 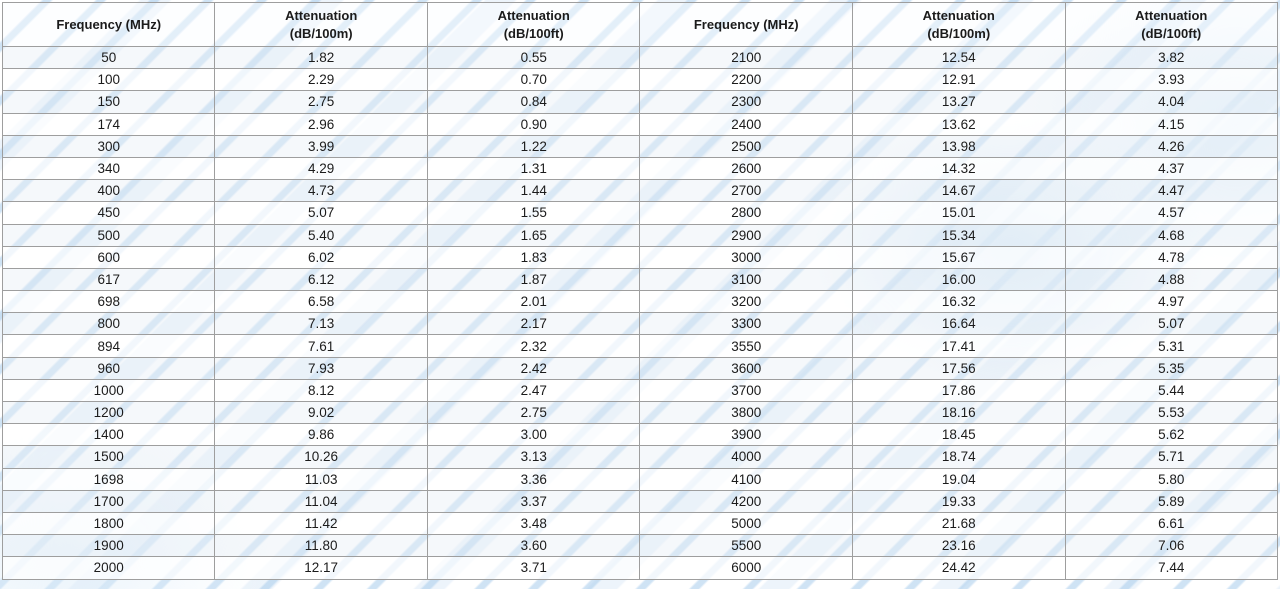 I want to click on table-cell: 12.91, so click(x=959, y=80).